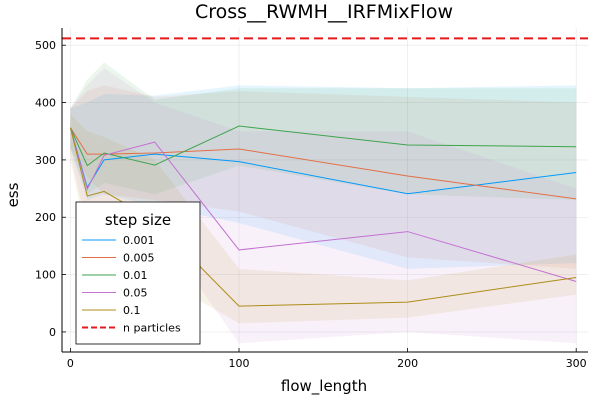 The height and width of the screenshot is (400, 600). What do you see at coordinates (324, 386) in the screenshot?
I see `x-axis-label: flow_length` at bounding box center [324, 386].